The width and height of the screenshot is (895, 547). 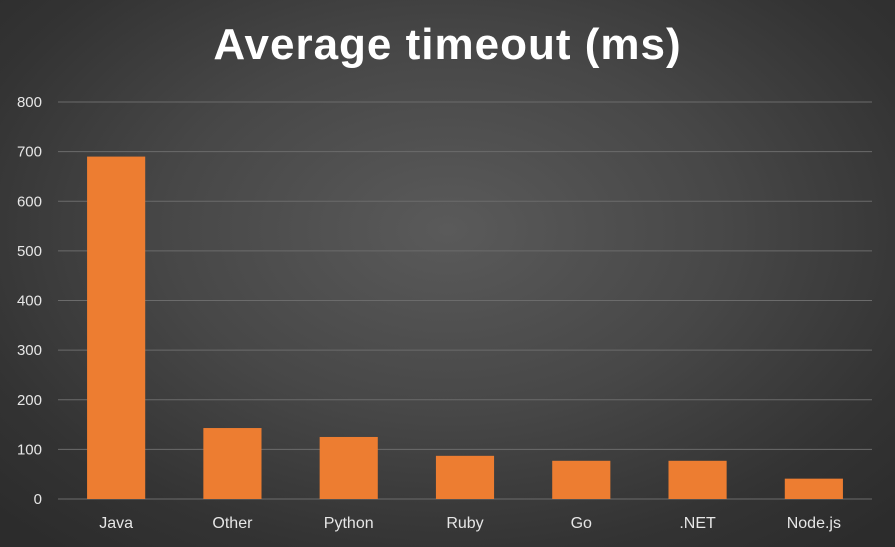 What do you see at coordinates (29, 102) in the screenshot?
I see `y-tick-label: 800` at bounding box center [29, 102].